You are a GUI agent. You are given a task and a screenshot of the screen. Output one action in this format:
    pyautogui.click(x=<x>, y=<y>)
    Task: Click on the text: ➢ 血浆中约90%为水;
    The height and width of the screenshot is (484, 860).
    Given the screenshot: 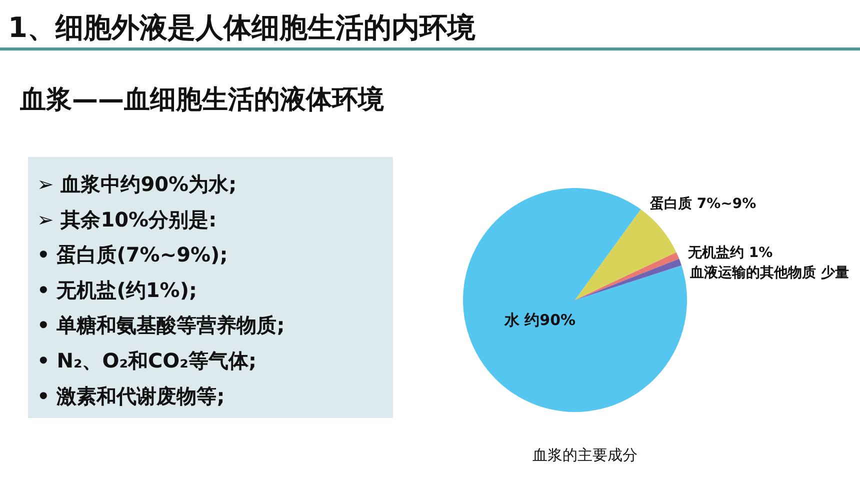 What is the action you would take?
    pyautogui.click(x=137, y=184)
    